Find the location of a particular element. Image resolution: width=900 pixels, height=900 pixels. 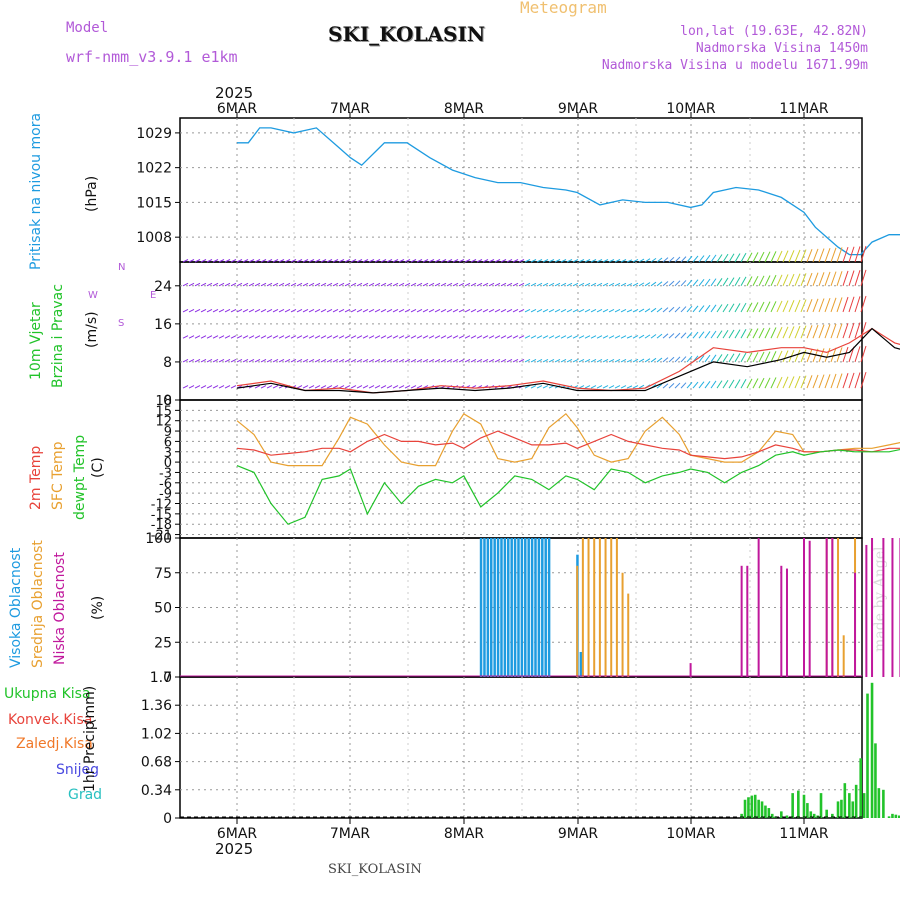

pressure-line is located at coordinates (568, 191).